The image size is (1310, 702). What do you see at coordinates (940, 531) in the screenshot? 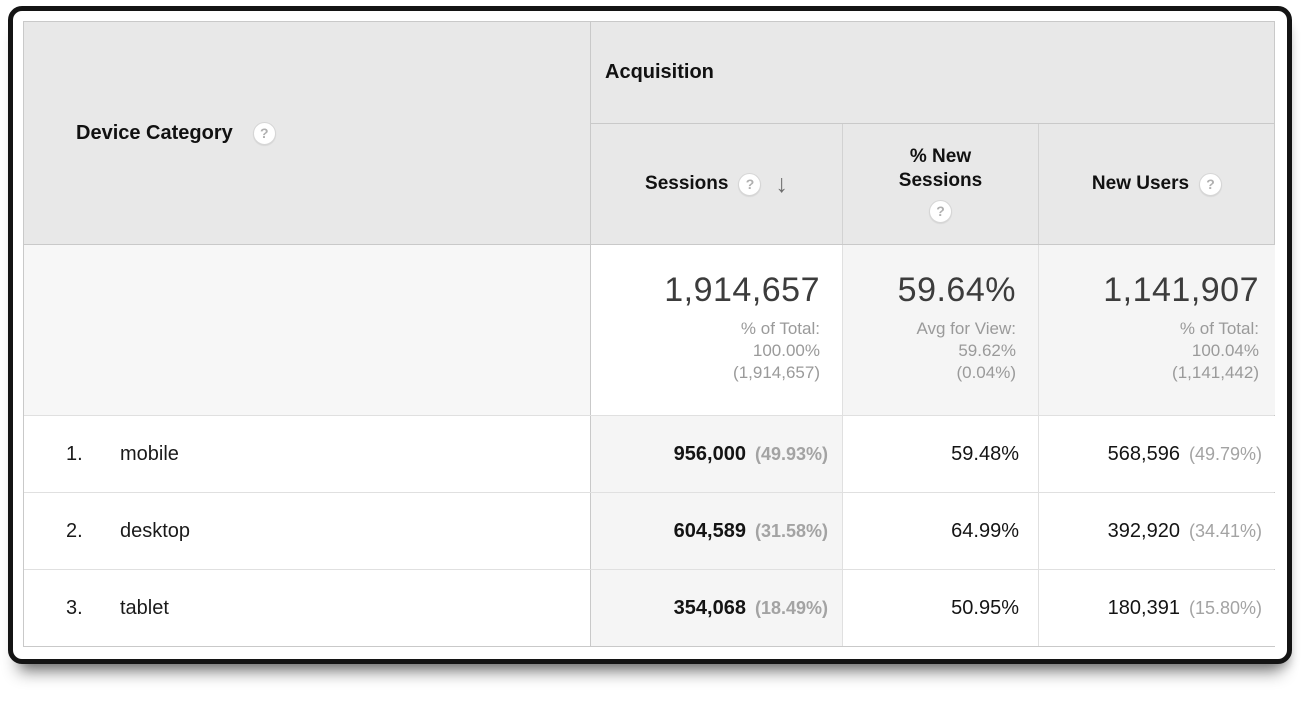
I see `pct-new-sessions-cell: 64.99%` at bounding box center [940, 531].